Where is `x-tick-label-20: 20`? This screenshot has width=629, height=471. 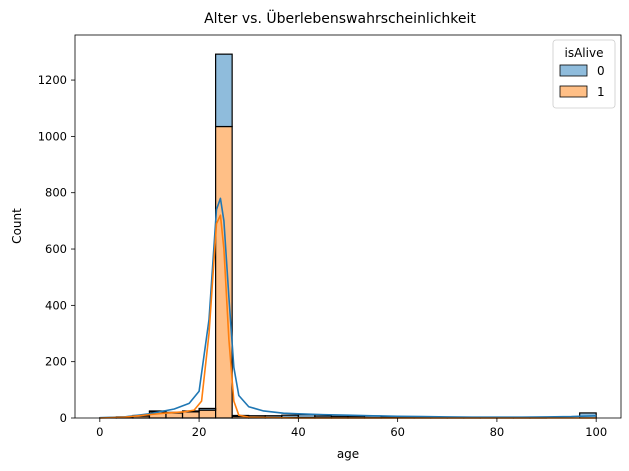
x-tick-label-20: 20 is located at coordinates (199, 432).